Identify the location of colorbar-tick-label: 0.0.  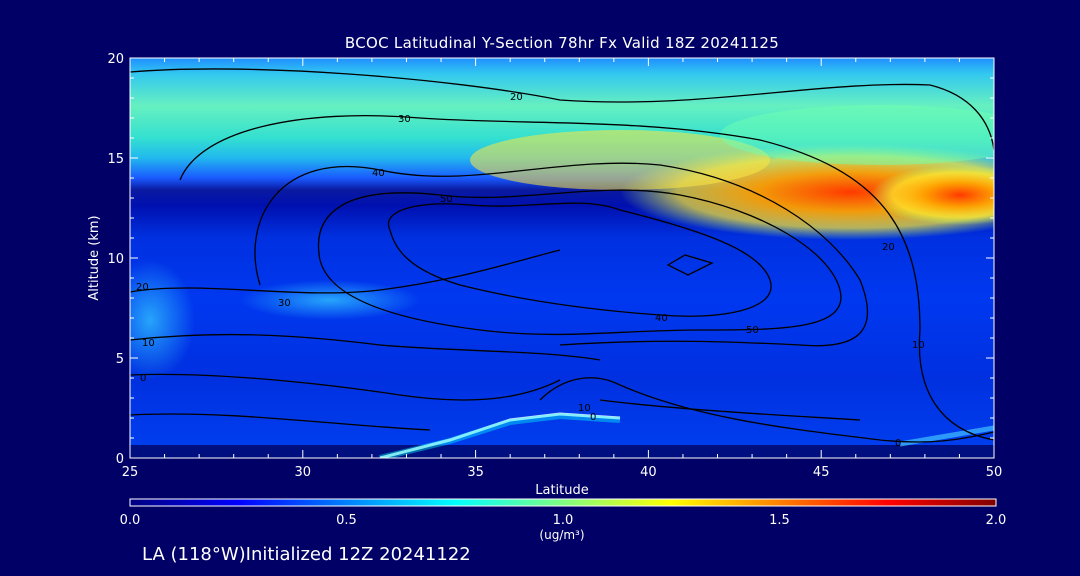
(130, 520).